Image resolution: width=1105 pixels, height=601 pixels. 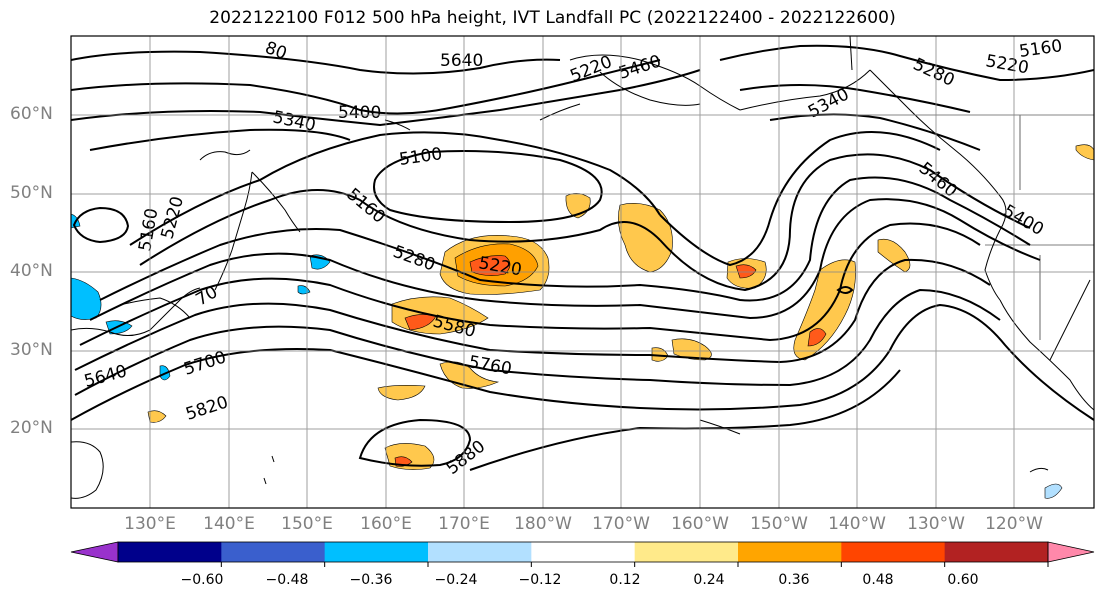 I want to click on lon-label: 170°E, so click(x=464, y=524).